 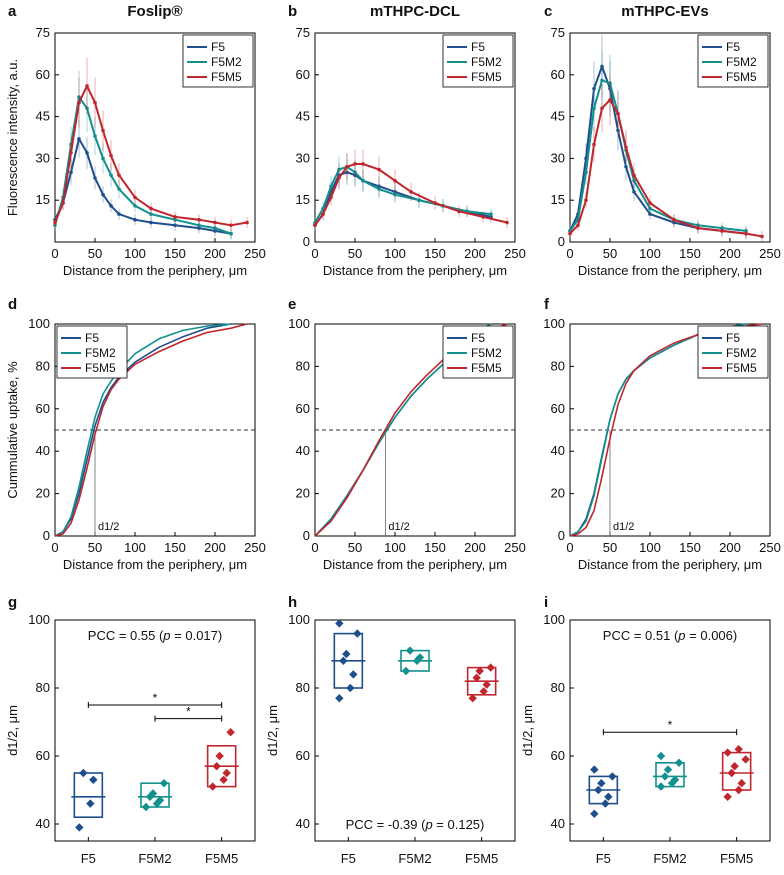 I want to click on x-axis-label: Distance from the periphery, μm, so click(x=155, y=564).